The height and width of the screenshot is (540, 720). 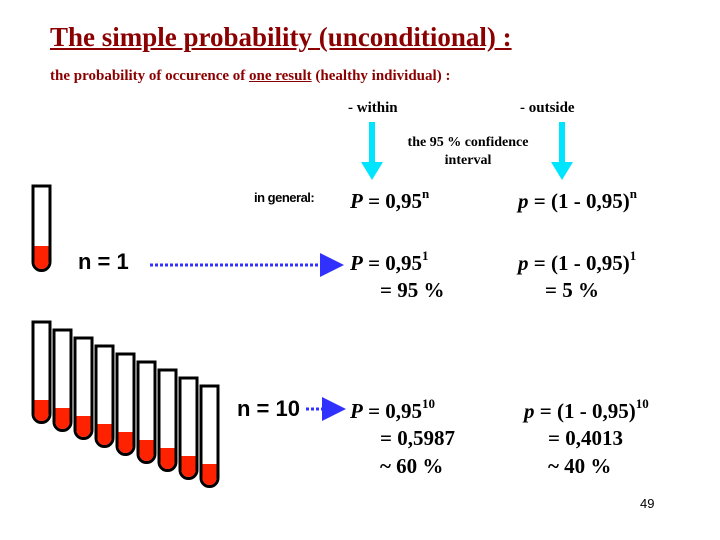 What do you see at coordinates (425, 255) in the screenshot?
I see `n1-P-exponent: 1` at bounding box center [425, 255].